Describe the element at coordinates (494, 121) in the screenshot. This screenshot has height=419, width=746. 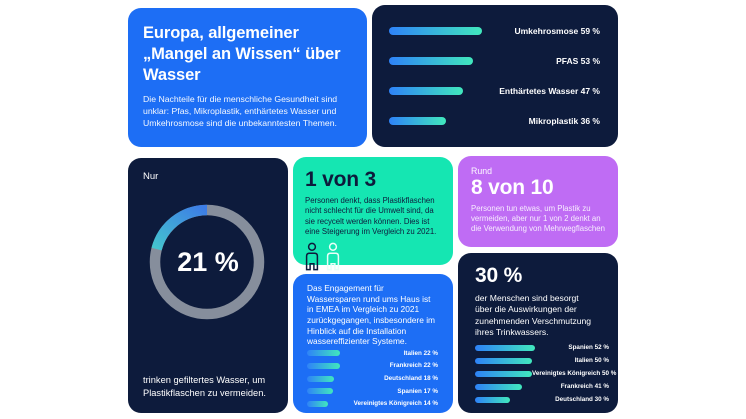
I see `bar-row: Mikroplastik 36 %` at that location.